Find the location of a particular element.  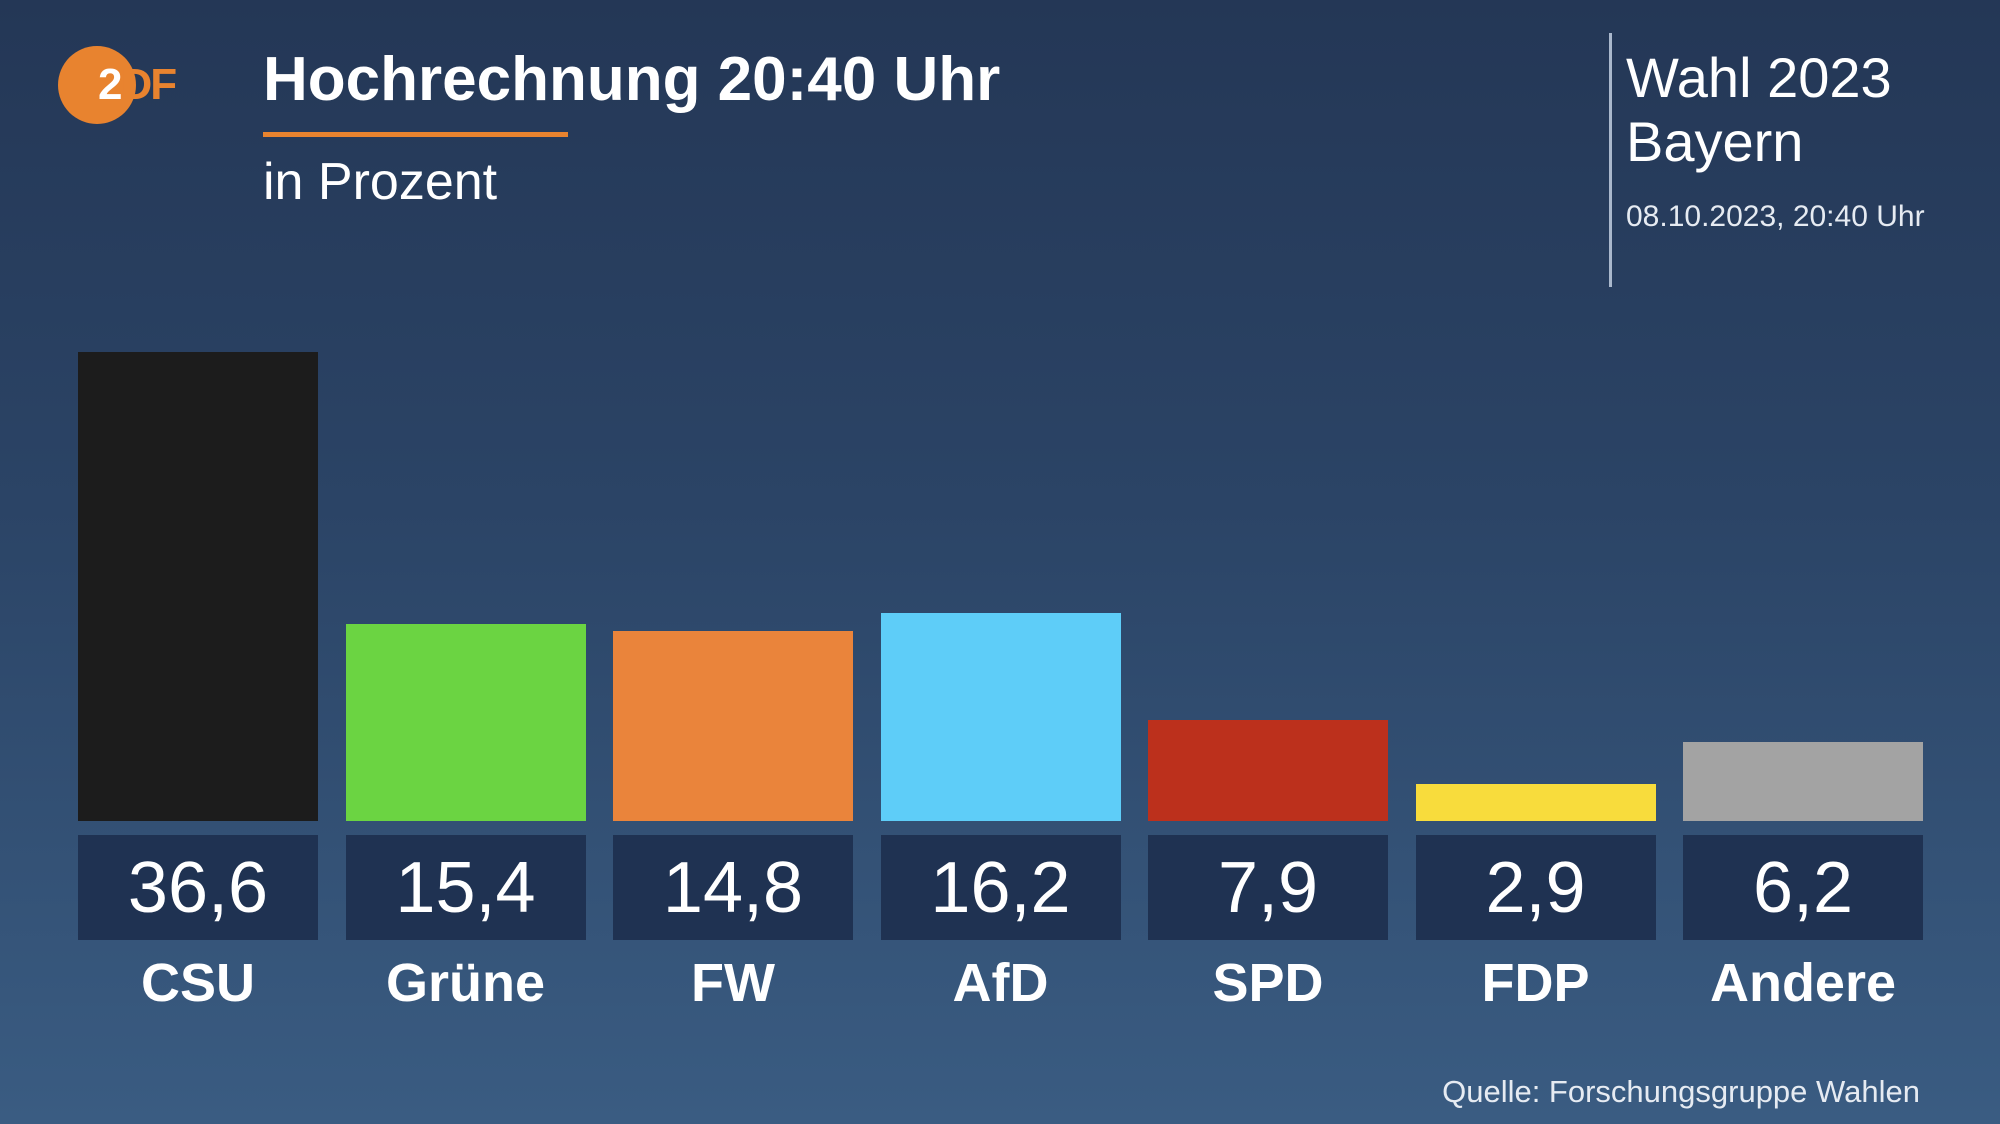

source-note: Quelle: Forschungsgruppe Wahlen is located at coordinates (1681, 1091).